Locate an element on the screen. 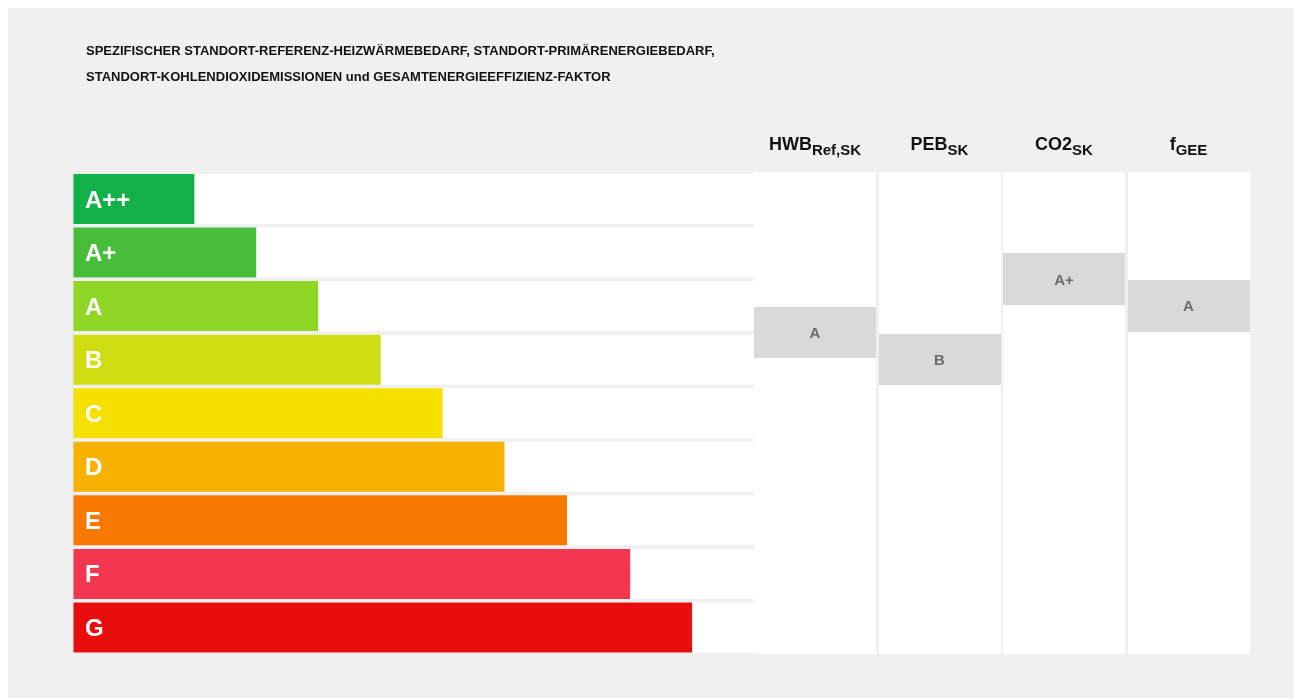 The width and height of the screenshot is (1302, 700). text: HWB$_{Ref,SK}$ is located at coordinates (815, 146).